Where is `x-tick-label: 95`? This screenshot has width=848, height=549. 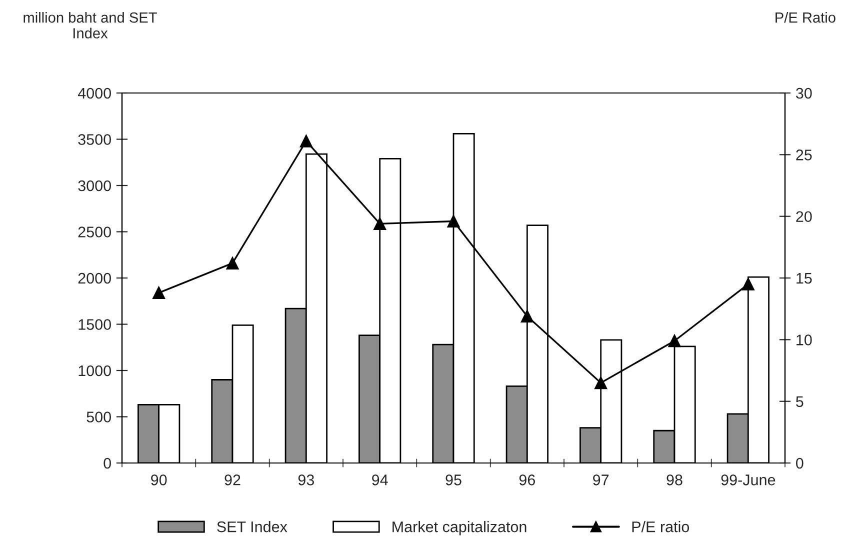 x-tick-label: 95 is located at coordinates (454, 480).